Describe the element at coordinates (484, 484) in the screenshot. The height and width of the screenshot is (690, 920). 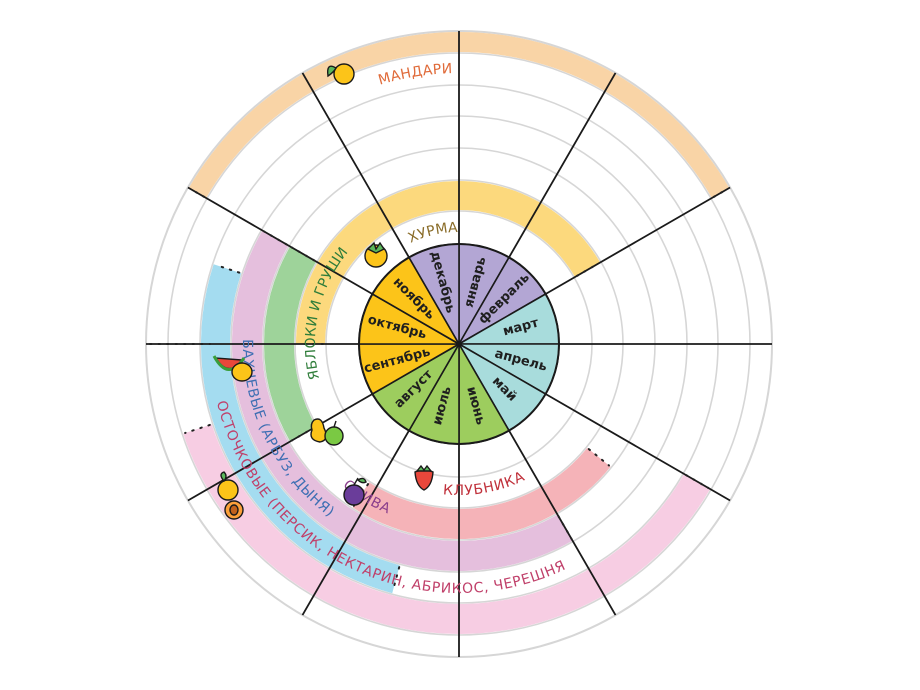
I see `fruit-label-klubnika: КЛУБНИКА` at that location.